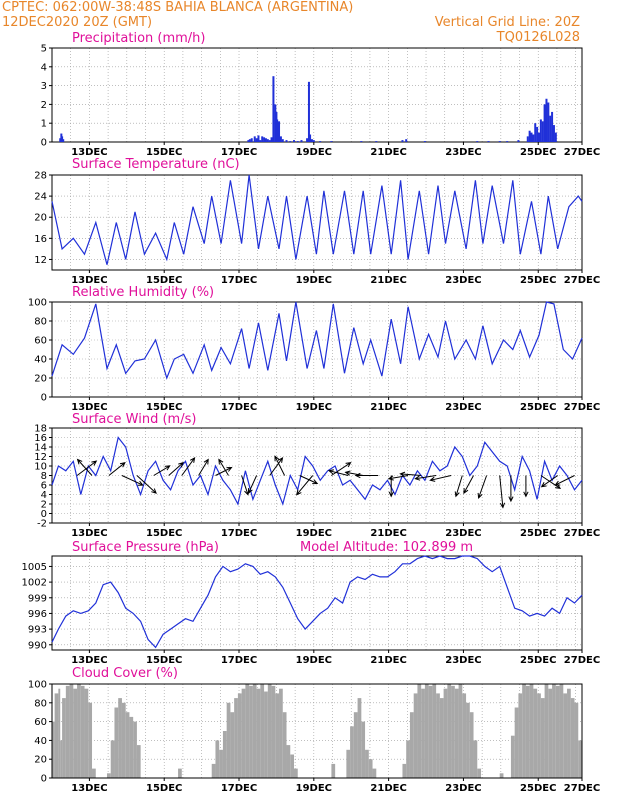  I want to click on rh-ytick-label: 80, so click(40, 322).